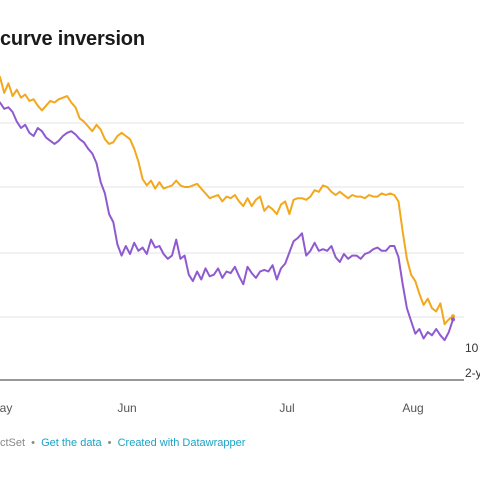  What do you see at coordinates (6, 408) in the screenshot?
I see `x-tick-label: ay` at bounding box center [6, 408].